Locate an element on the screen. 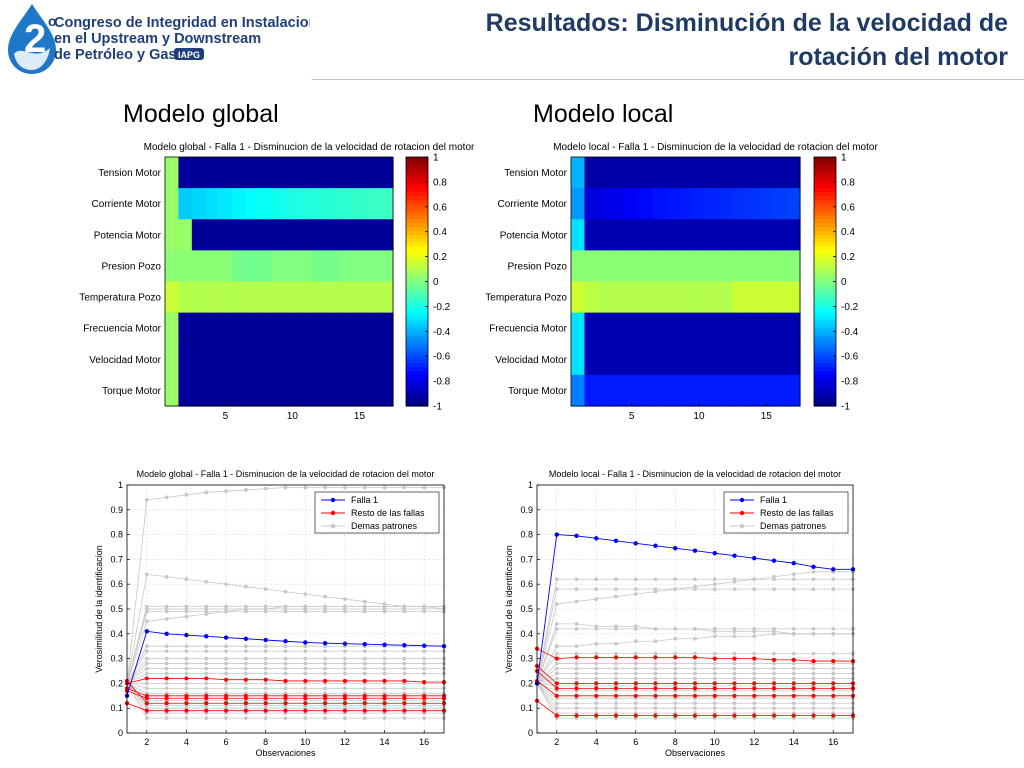  y-axis-label: Verosimilitud de la identificacion is located at coordinates (509, 609).